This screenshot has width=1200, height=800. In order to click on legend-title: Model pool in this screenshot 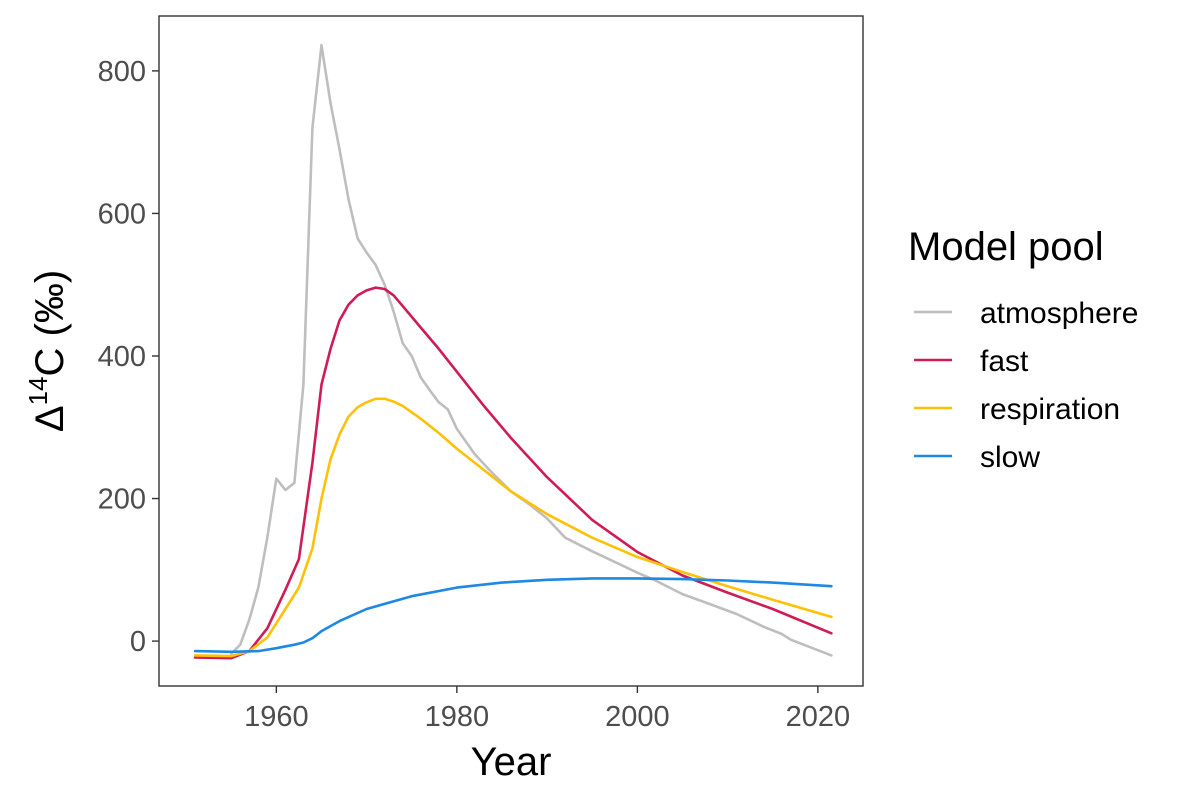, I will do `click(1006, 247)`.